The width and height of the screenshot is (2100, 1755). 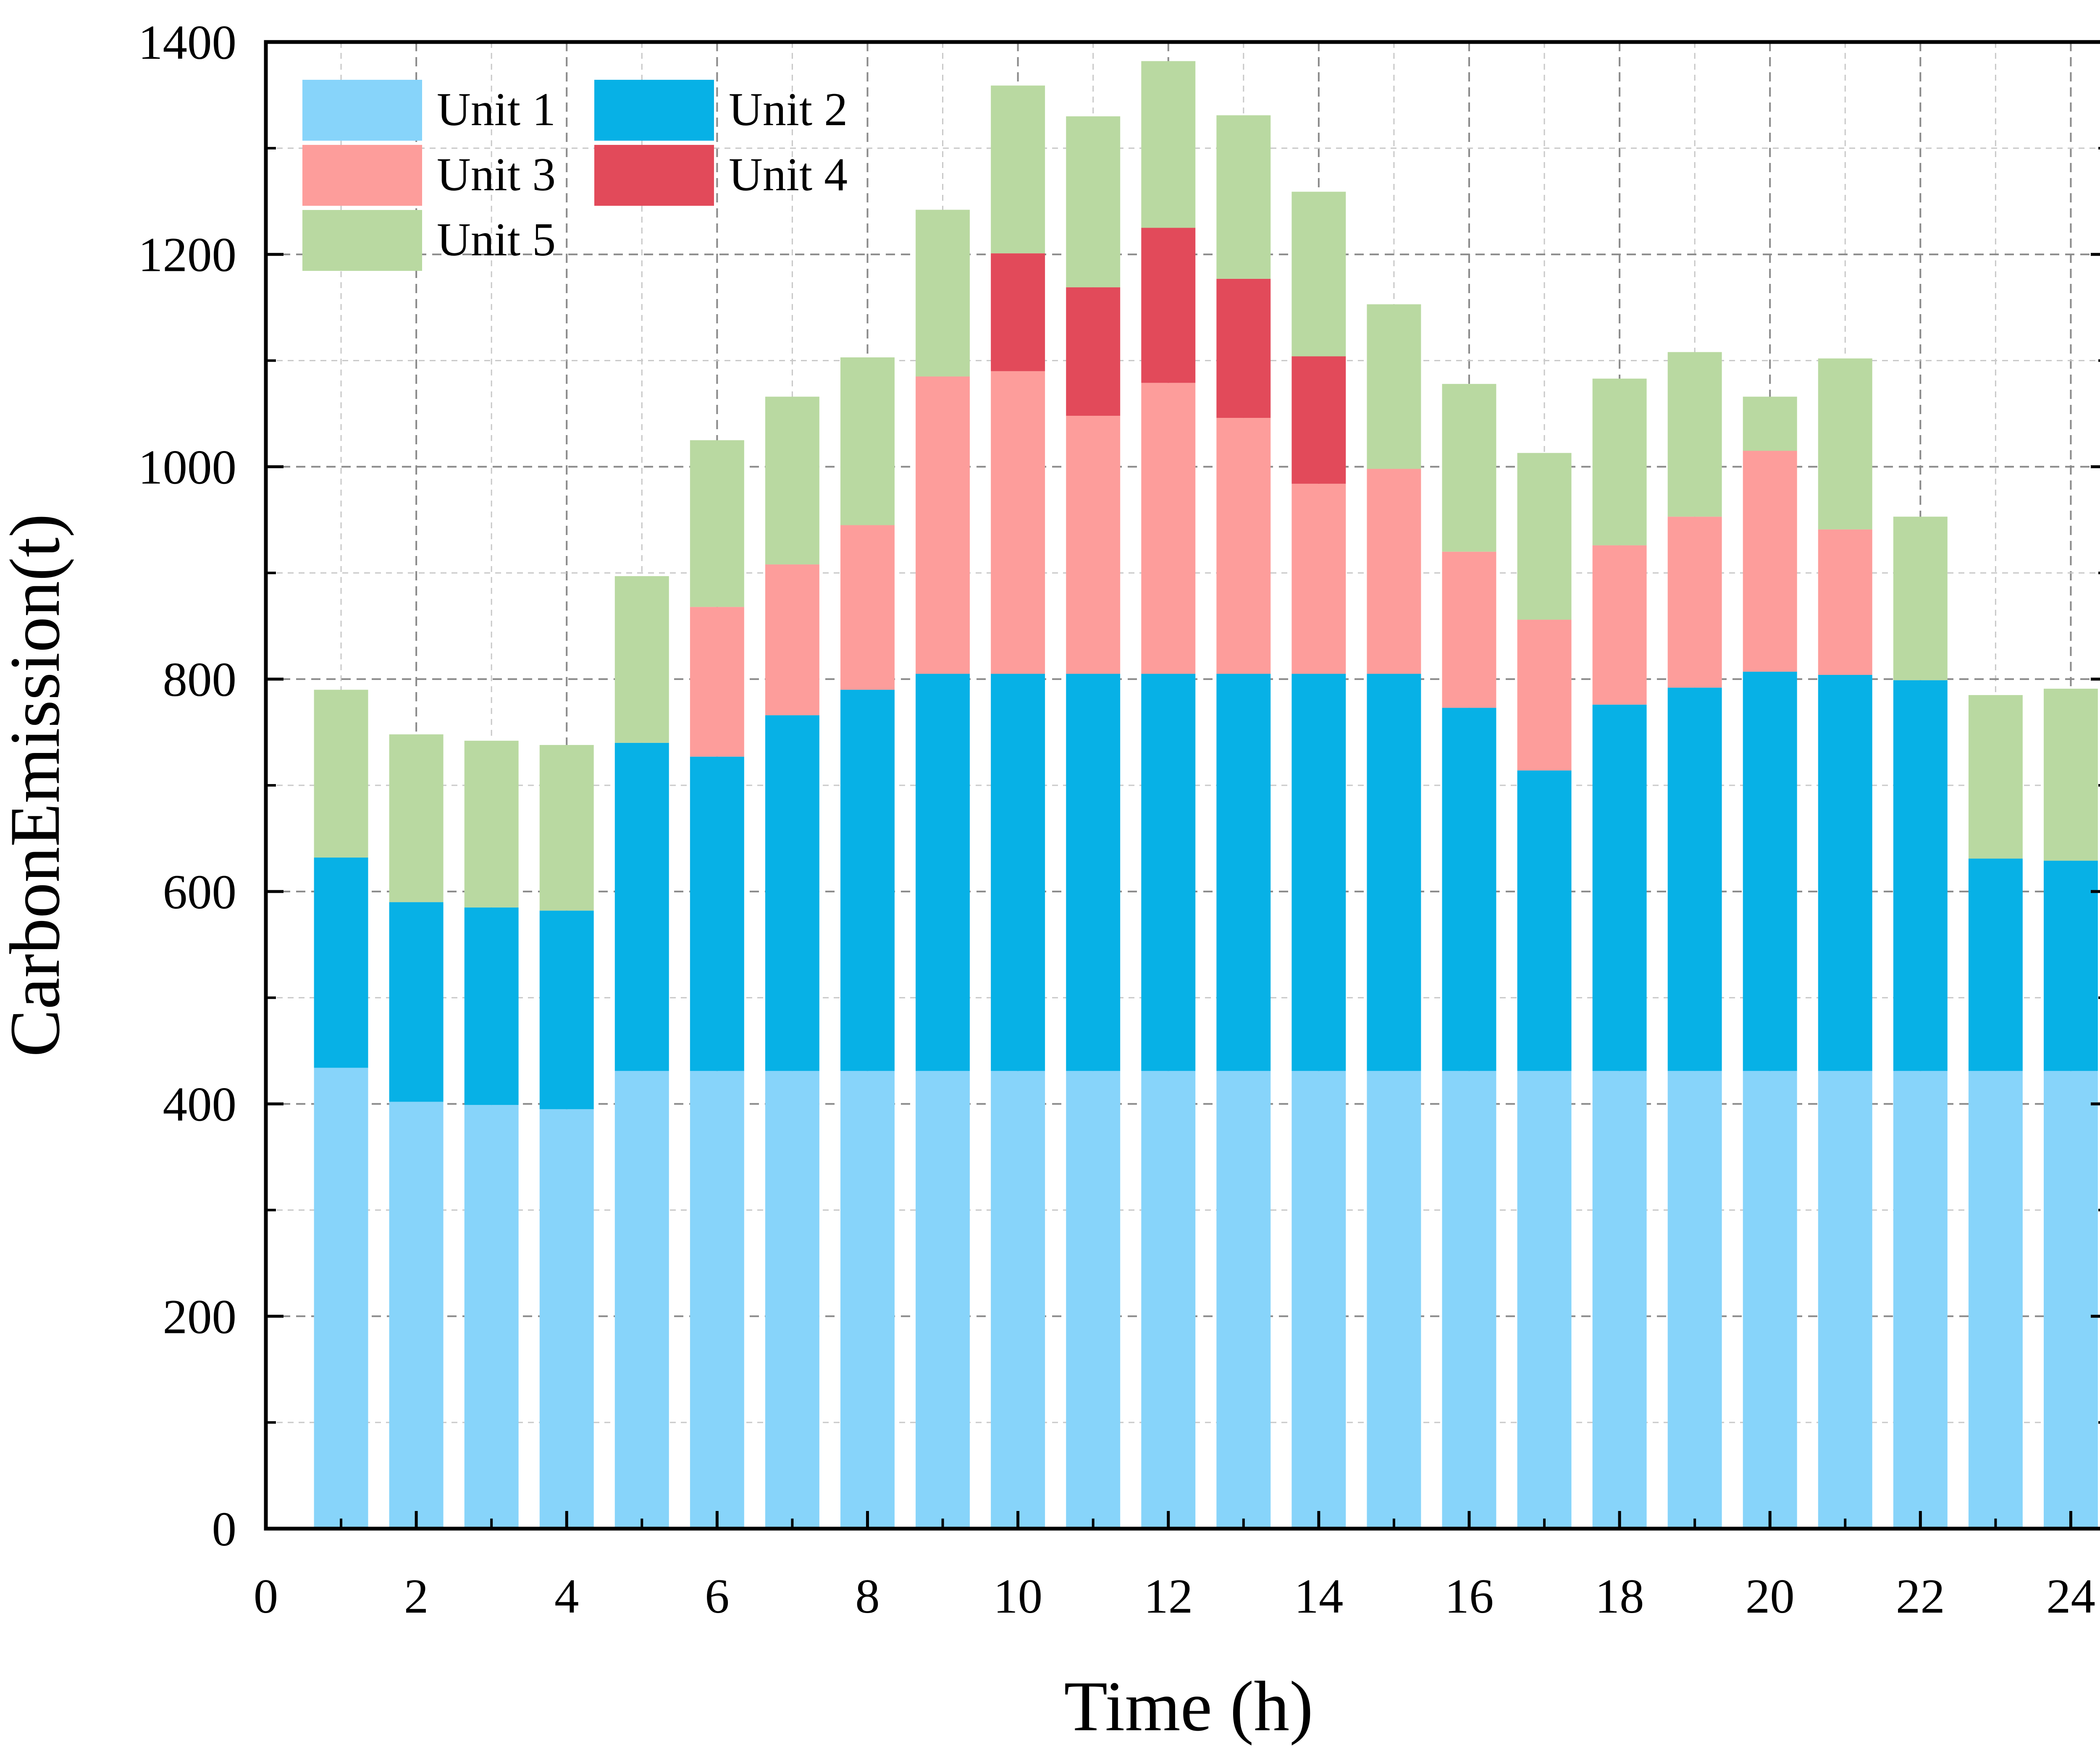 I want to click on x-tick-label: 6, so click(x=717, y=1596).